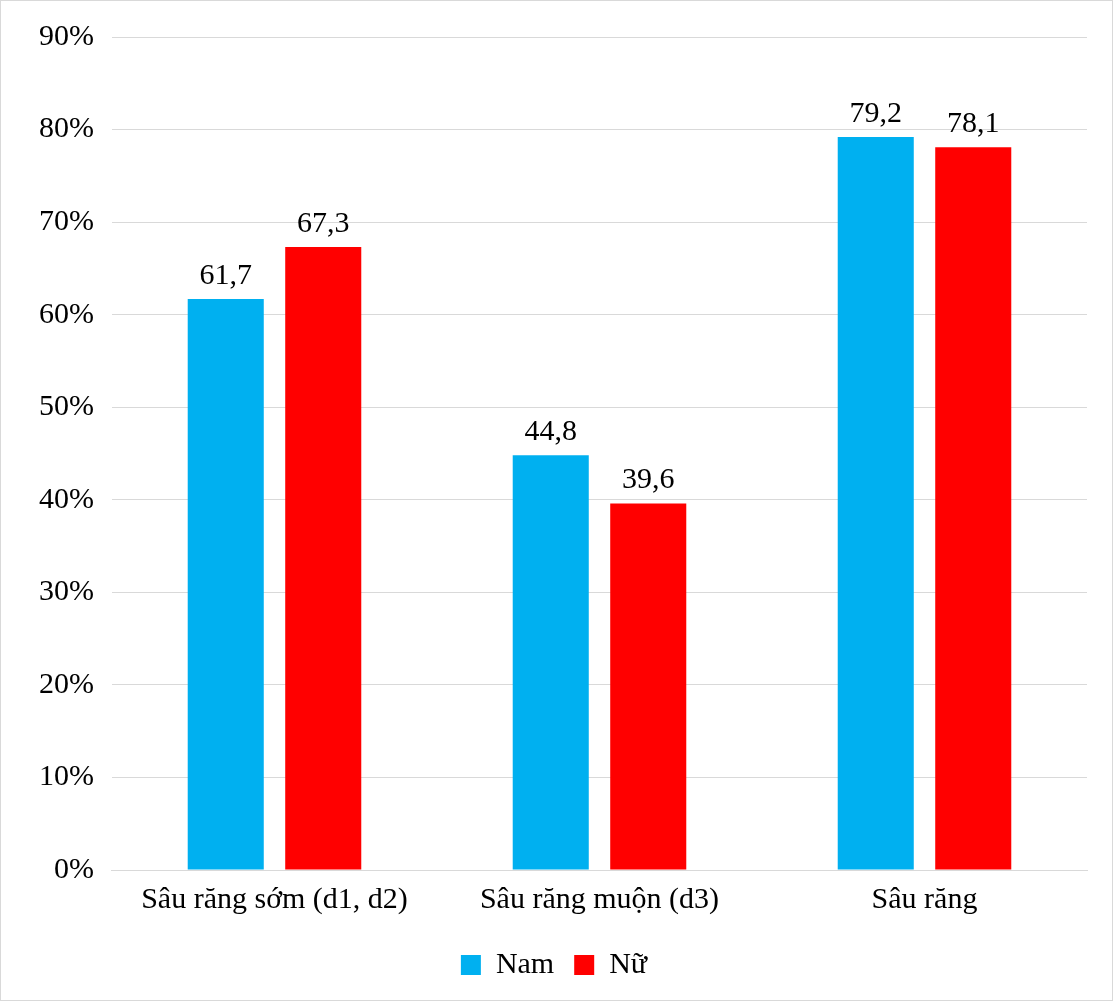  What do you see at coordinates (66, 497) in the screenshot?
I see `y-tick-label: 40%` at bounding box center [66, 497].